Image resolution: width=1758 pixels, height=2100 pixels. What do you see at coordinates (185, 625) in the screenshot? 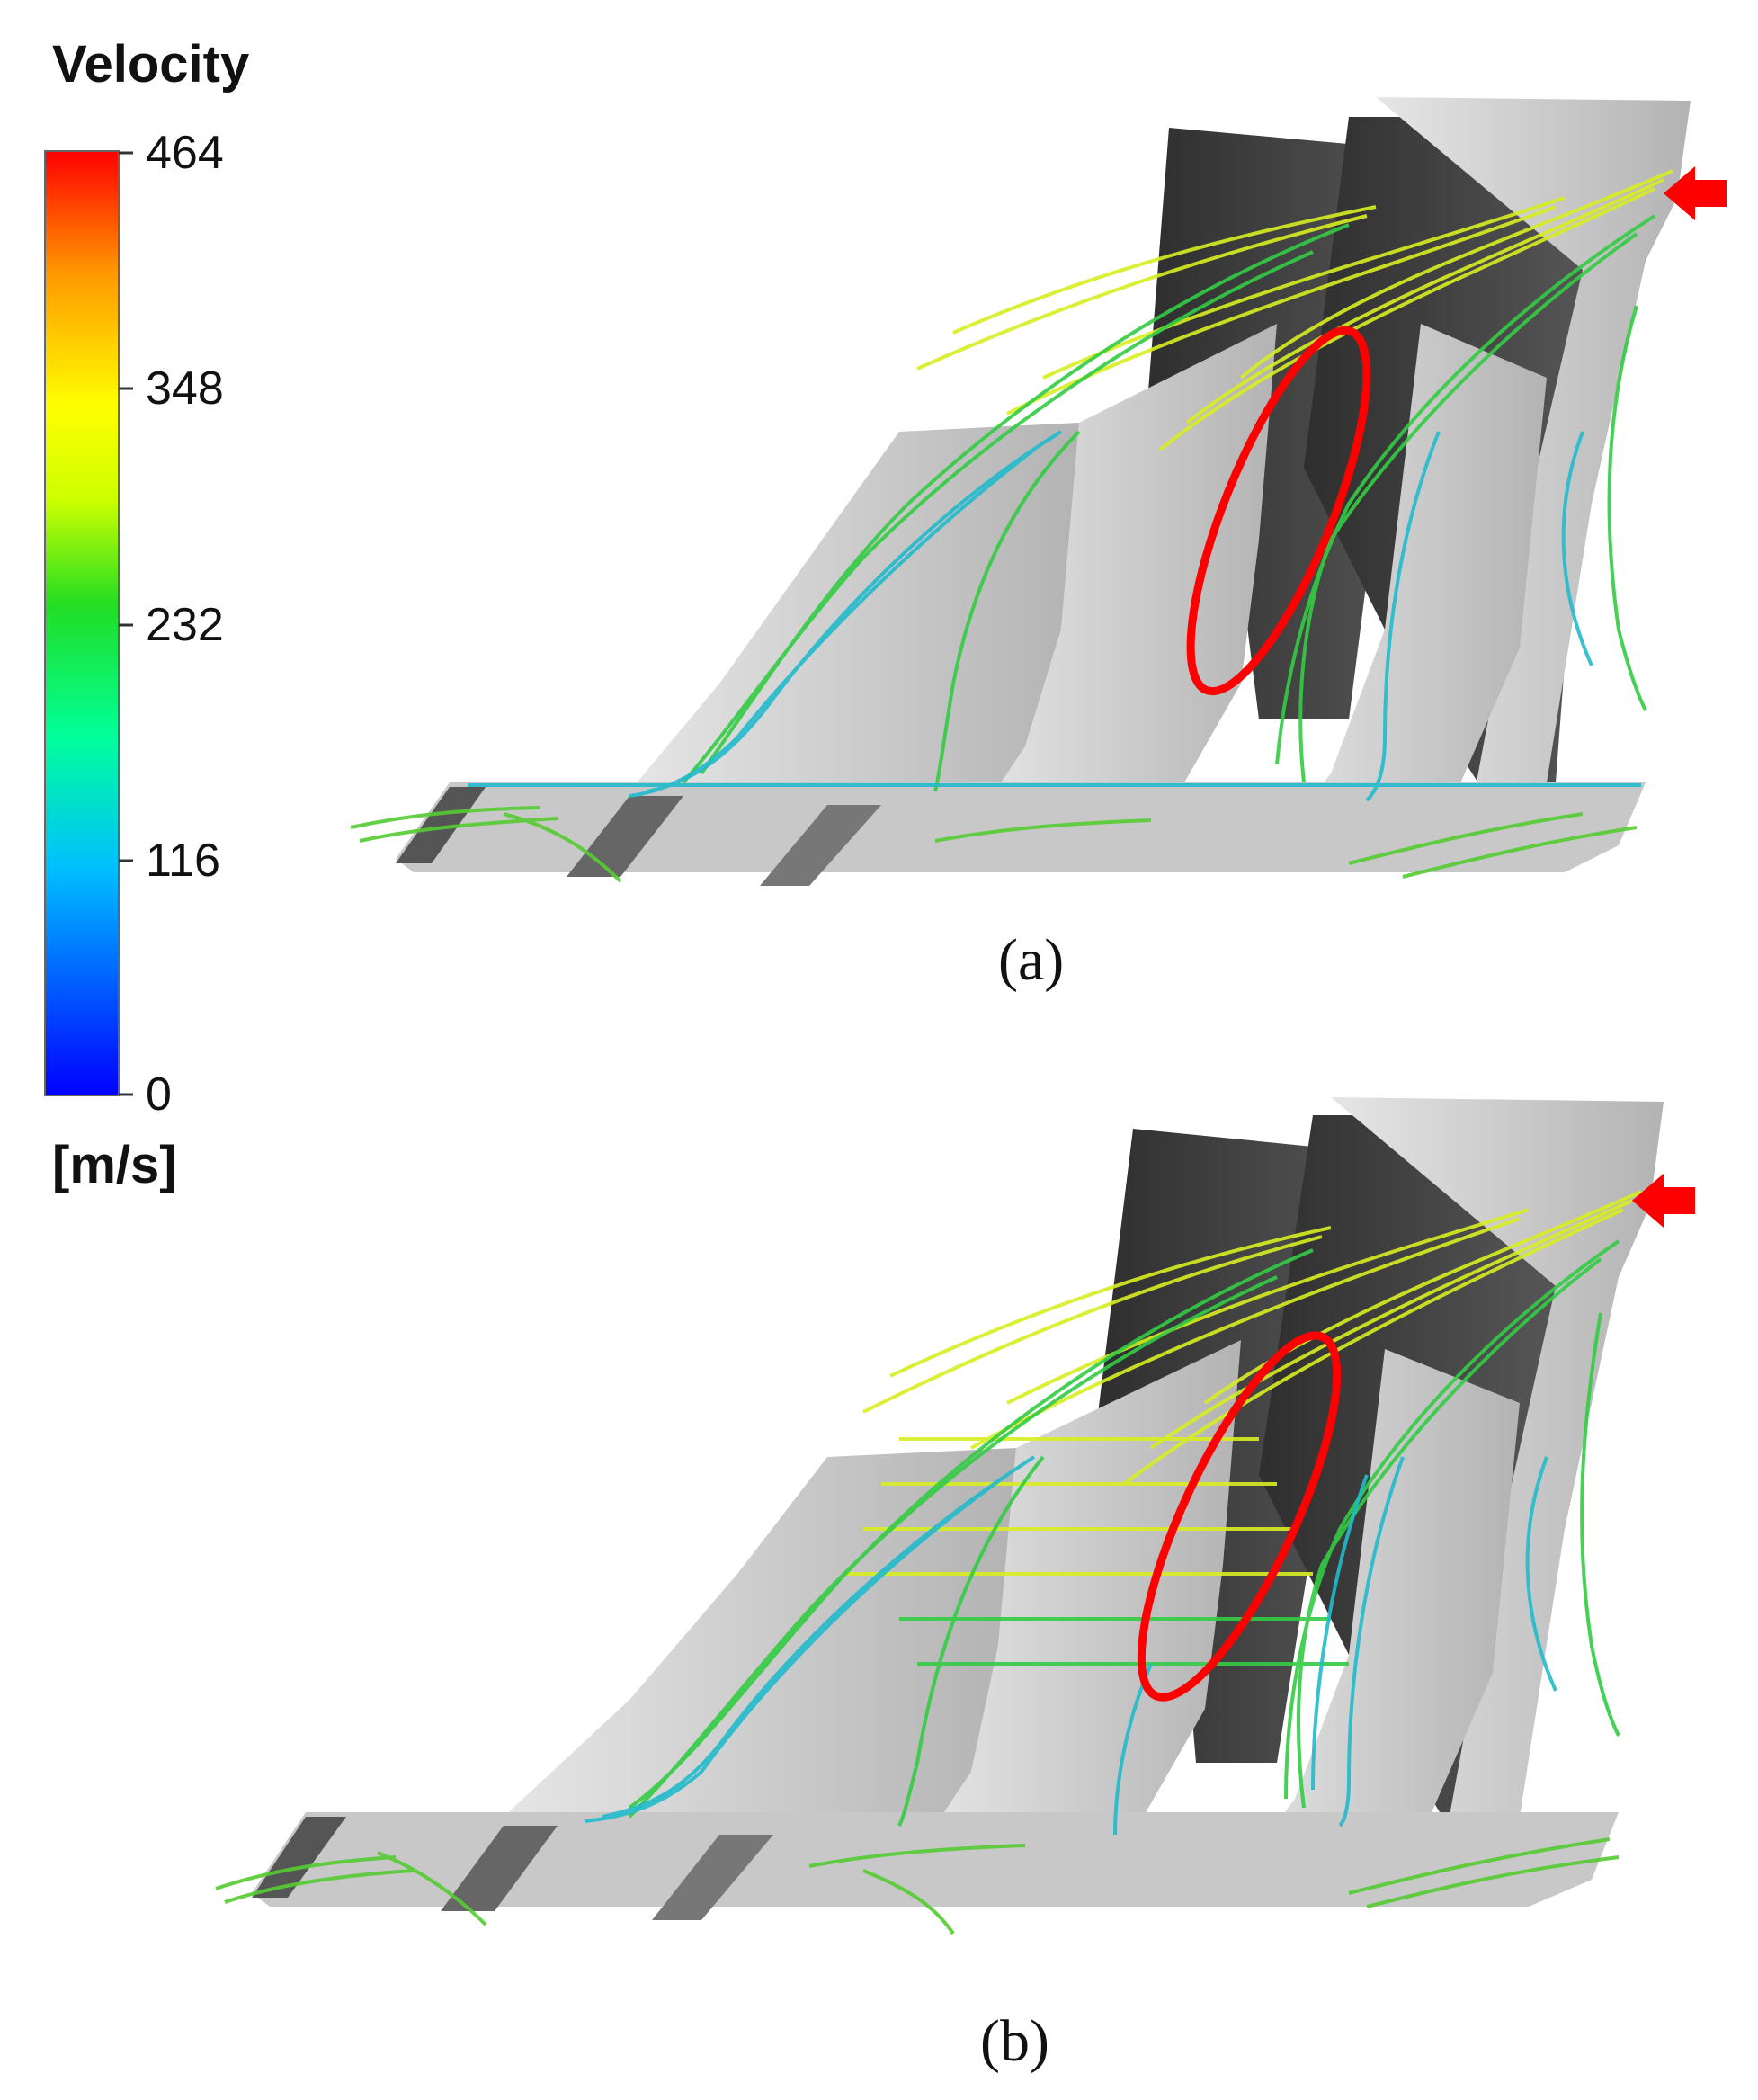
I see `colorbar-tick-232: 232` at bounding box center [185, 625].